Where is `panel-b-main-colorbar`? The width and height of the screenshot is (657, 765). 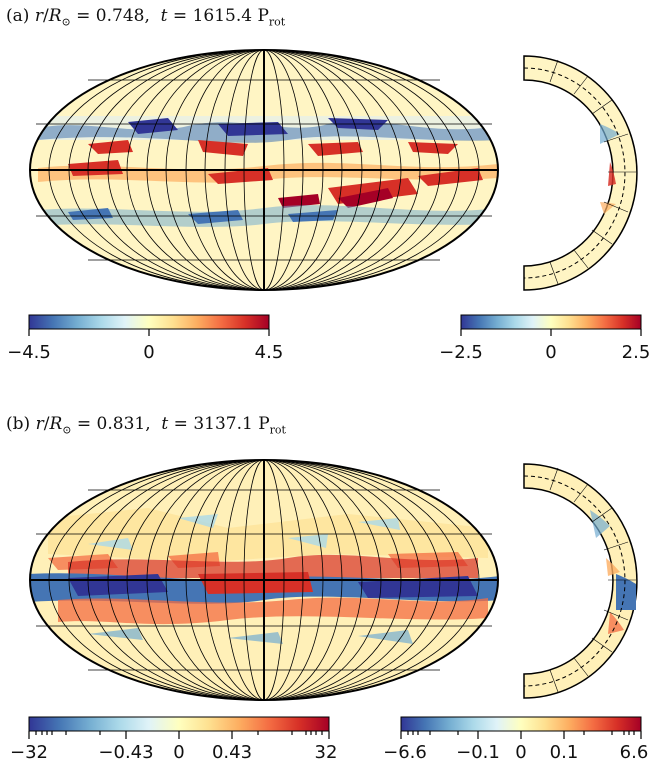
panel-b-main-colorbar is located at coordinates (179, 727).